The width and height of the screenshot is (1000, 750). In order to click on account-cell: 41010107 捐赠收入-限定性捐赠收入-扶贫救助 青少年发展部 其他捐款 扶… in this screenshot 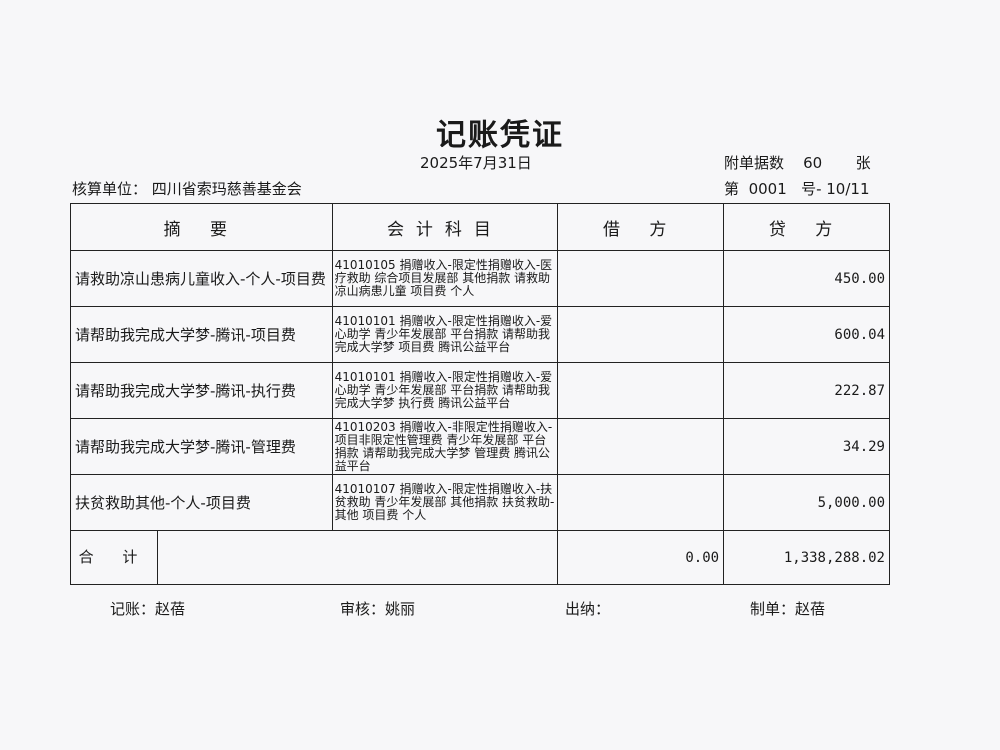, I will do `click(445, 502)`.